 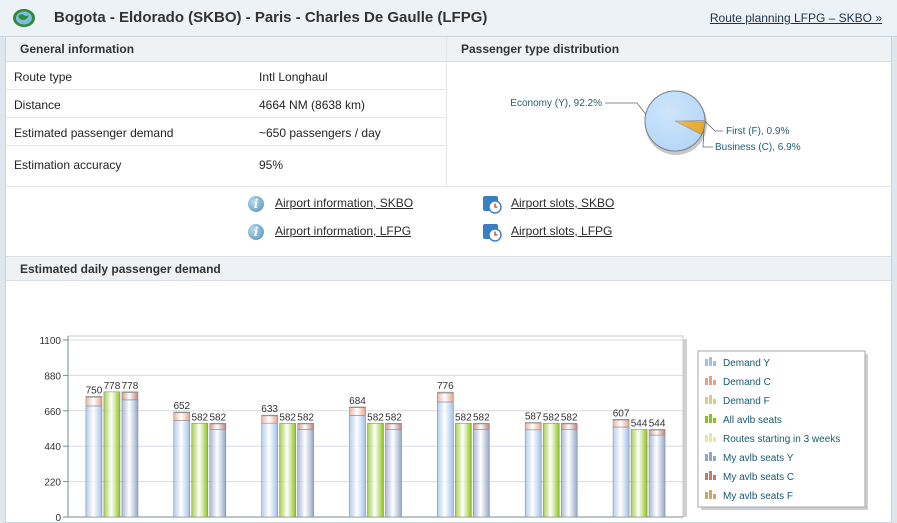 I want to click on bar-value-label: 778, so click(x=130, y=386).